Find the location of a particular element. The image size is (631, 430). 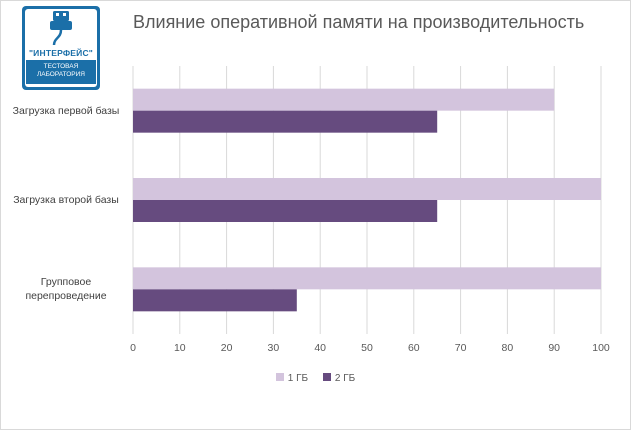

logo-subtitle: ТЕСТОВАЯ ЛАБОРАТОРИЯ is located at coordinates (61, 72).